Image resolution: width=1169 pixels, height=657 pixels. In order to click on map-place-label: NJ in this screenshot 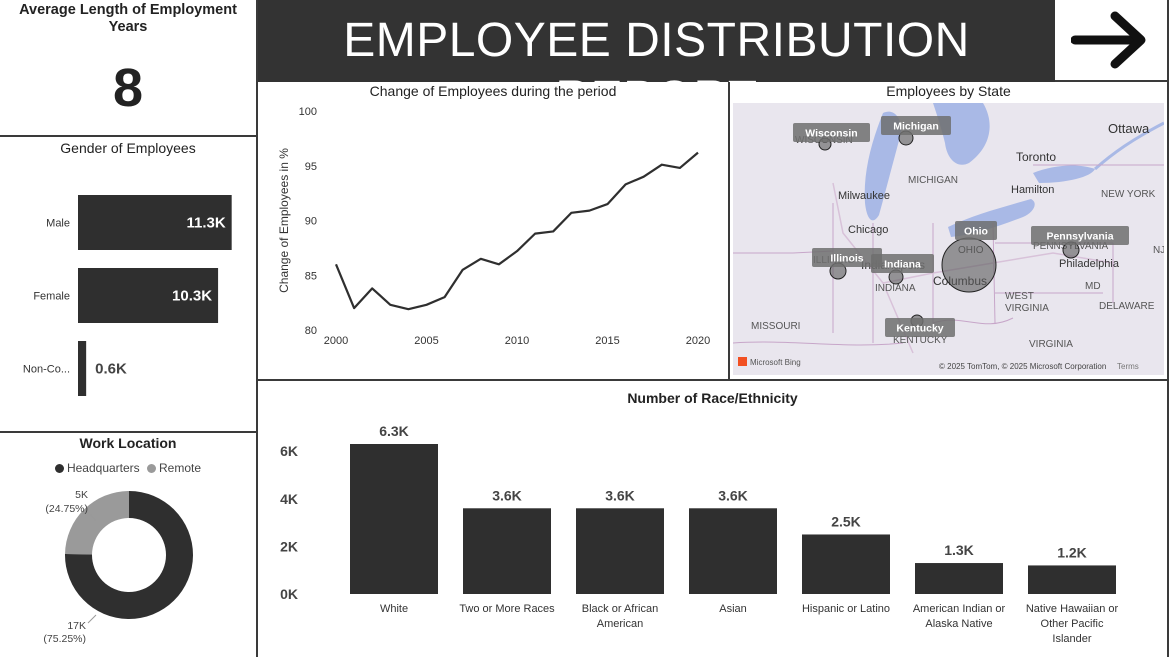, I will do `click(1158, 250)`.